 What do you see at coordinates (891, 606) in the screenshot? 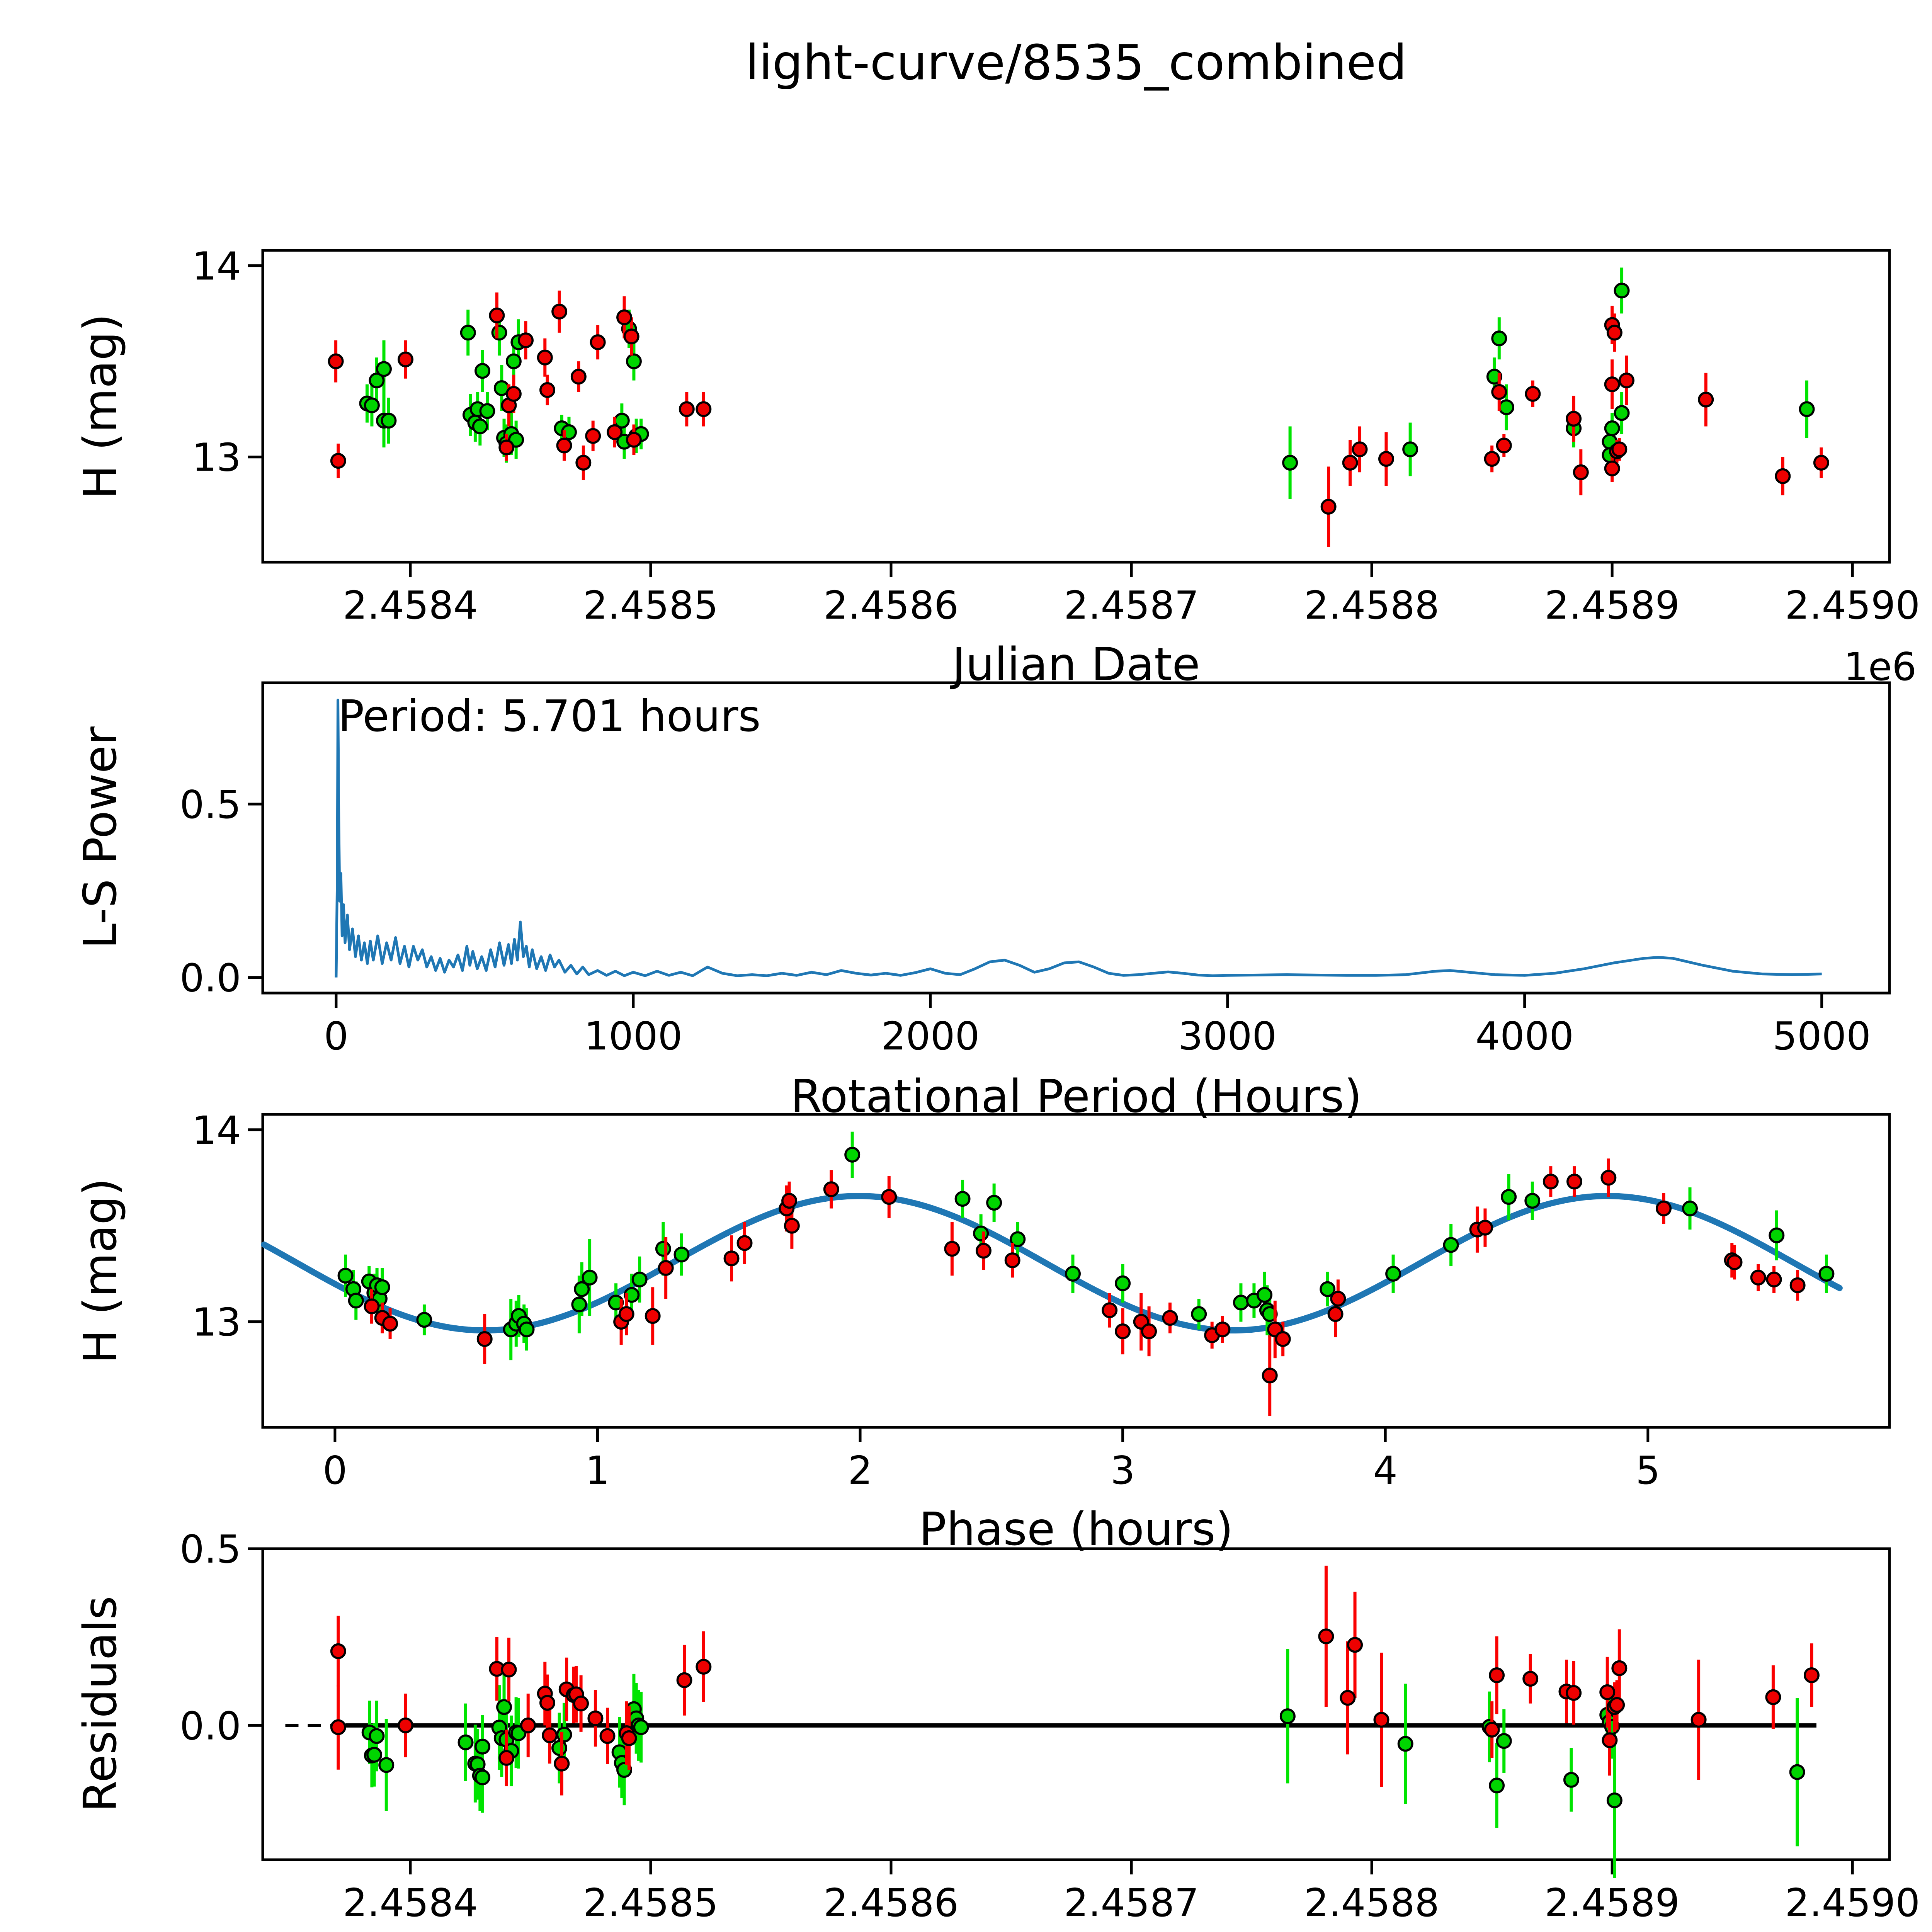
I see `x-tick-label: 2.4586` at bounding box center [891, 606].